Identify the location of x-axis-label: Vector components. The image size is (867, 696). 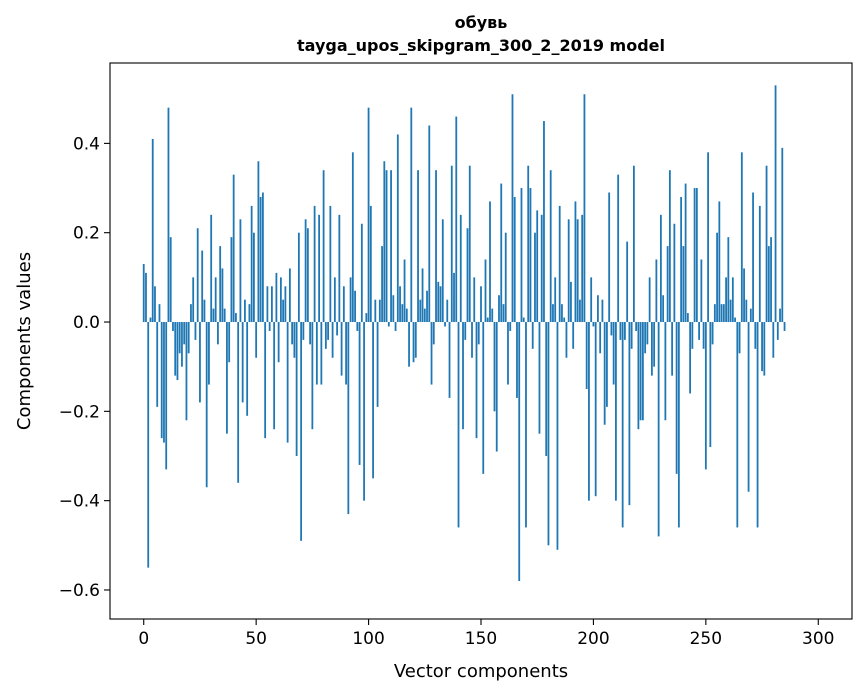
(481, 671).